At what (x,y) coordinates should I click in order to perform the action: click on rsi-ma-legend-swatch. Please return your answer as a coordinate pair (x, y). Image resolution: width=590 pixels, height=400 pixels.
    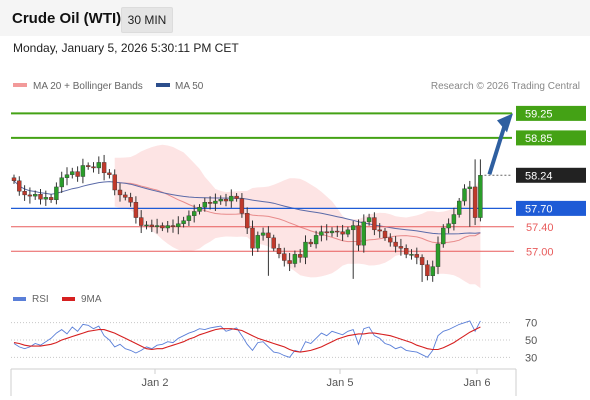
    Looking at the image, I should click on (68, 299).